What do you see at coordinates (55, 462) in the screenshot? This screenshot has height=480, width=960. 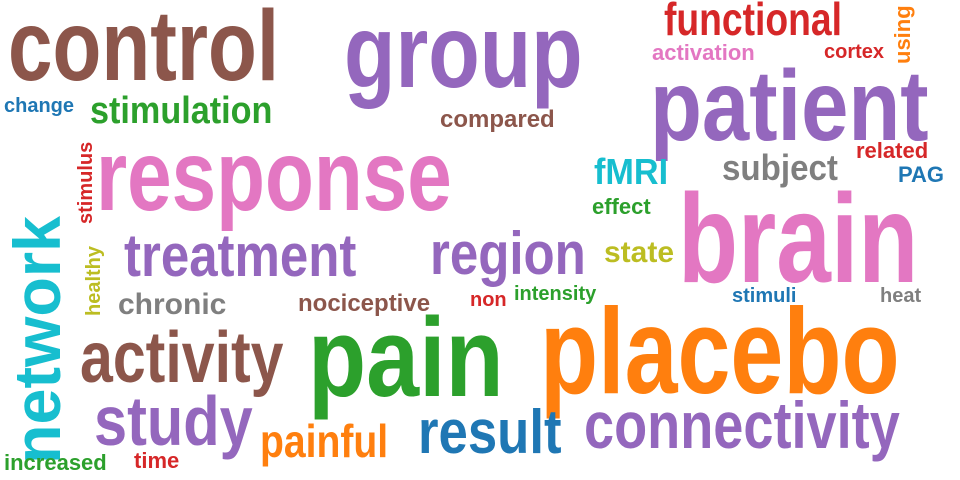 I see `word-increased: increased` at bounding box center [55, 462].